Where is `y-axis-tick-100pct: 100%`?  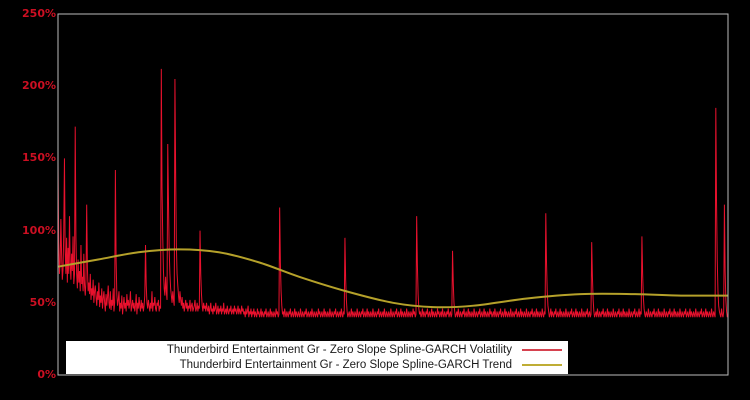
y-axis-tick-100pct: 100% is located at coordinates (39, 230).